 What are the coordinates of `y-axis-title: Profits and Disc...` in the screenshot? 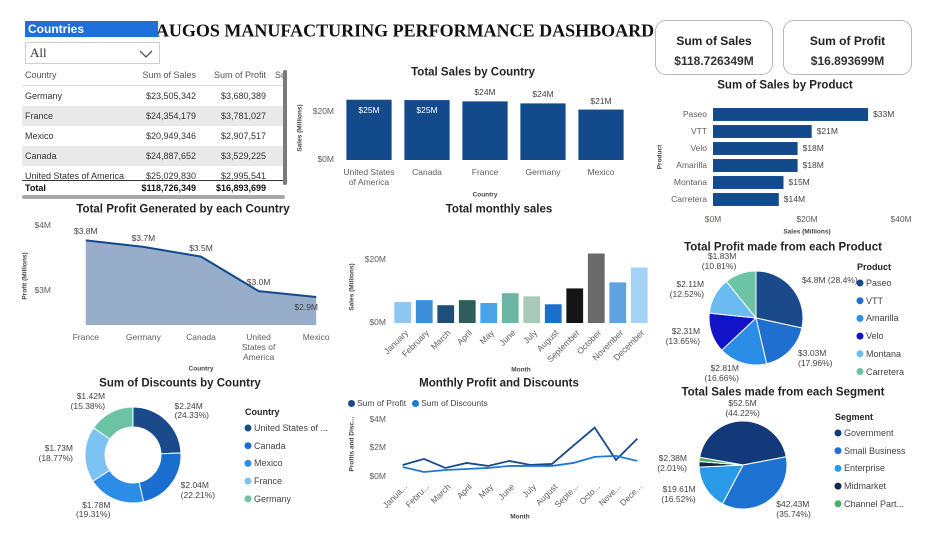 It's located at (352, 444).